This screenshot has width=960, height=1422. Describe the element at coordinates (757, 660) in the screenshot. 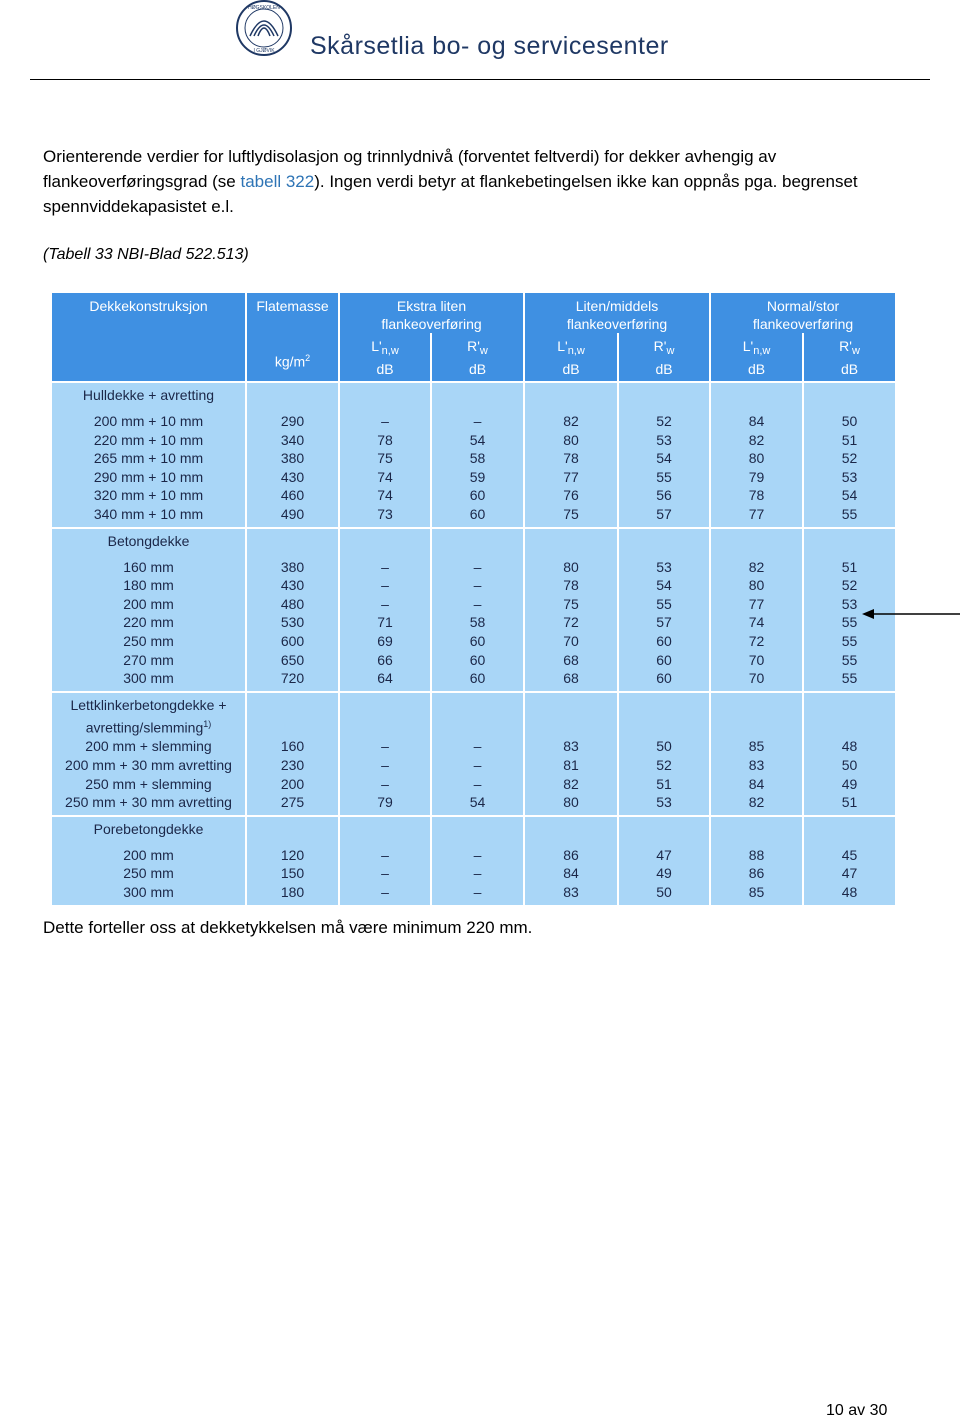

I see `cell: 70` at that location.